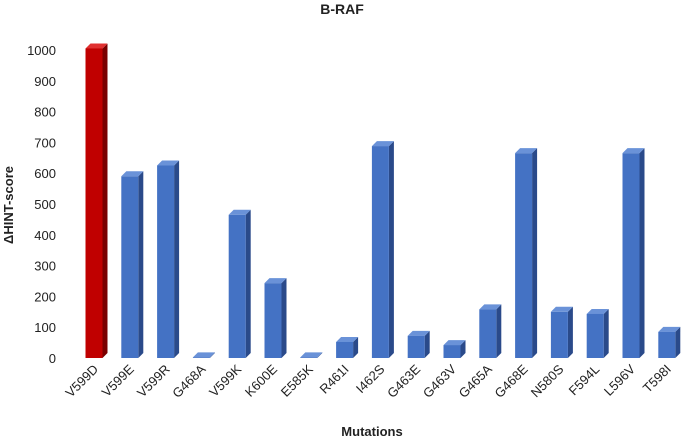 The height and width of the screenshot is (441, 685). Describe the element at coordinates (45, 112) in the screenshot. I see `y-tick-label: 800` at that location.